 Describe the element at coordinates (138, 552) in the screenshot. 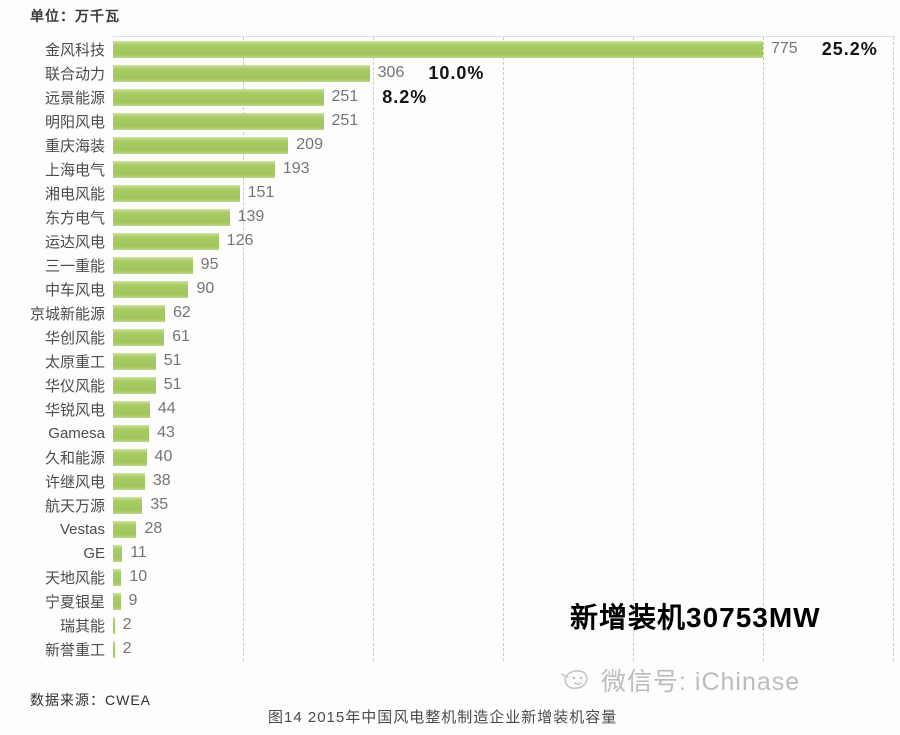

I see `value-label: 11` at that location.